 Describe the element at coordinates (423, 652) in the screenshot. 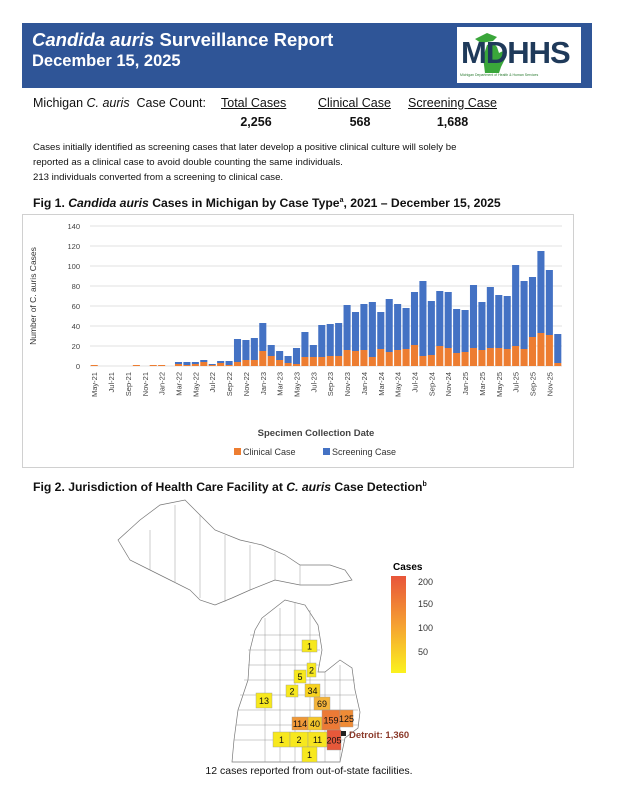

I see `legend-tick: 50` at that location.